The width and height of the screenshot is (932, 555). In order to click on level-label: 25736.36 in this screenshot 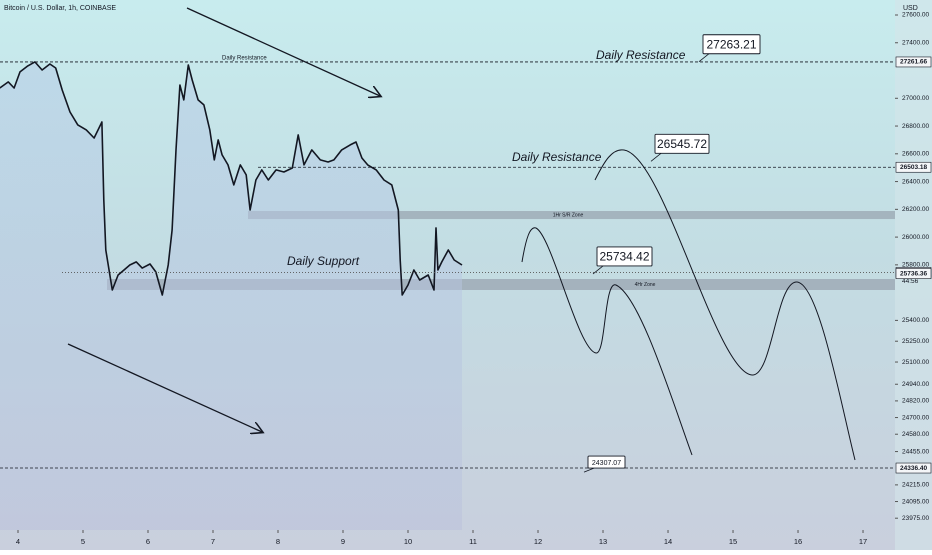, I will do `click(913, 273)`.